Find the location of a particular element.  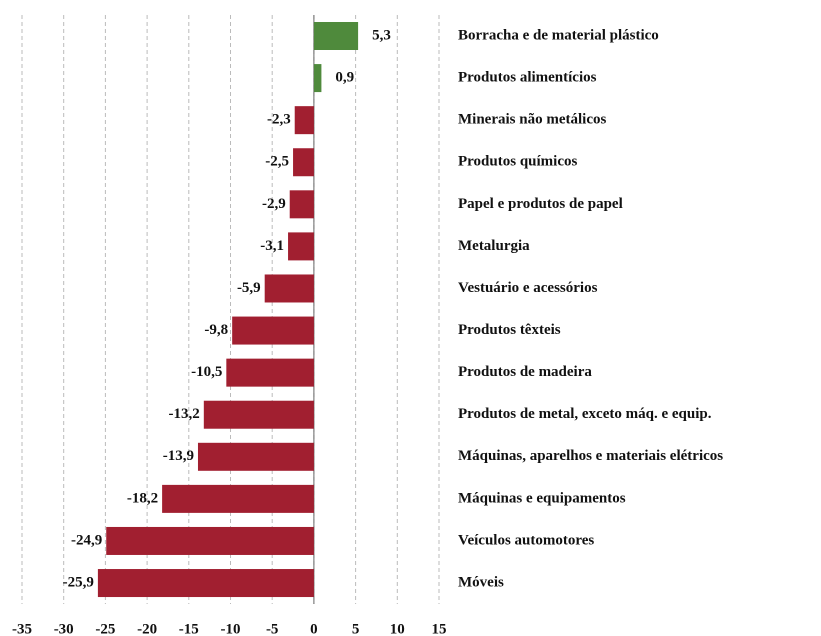

value-label: -5,9 is located at coordinates (249, 288).